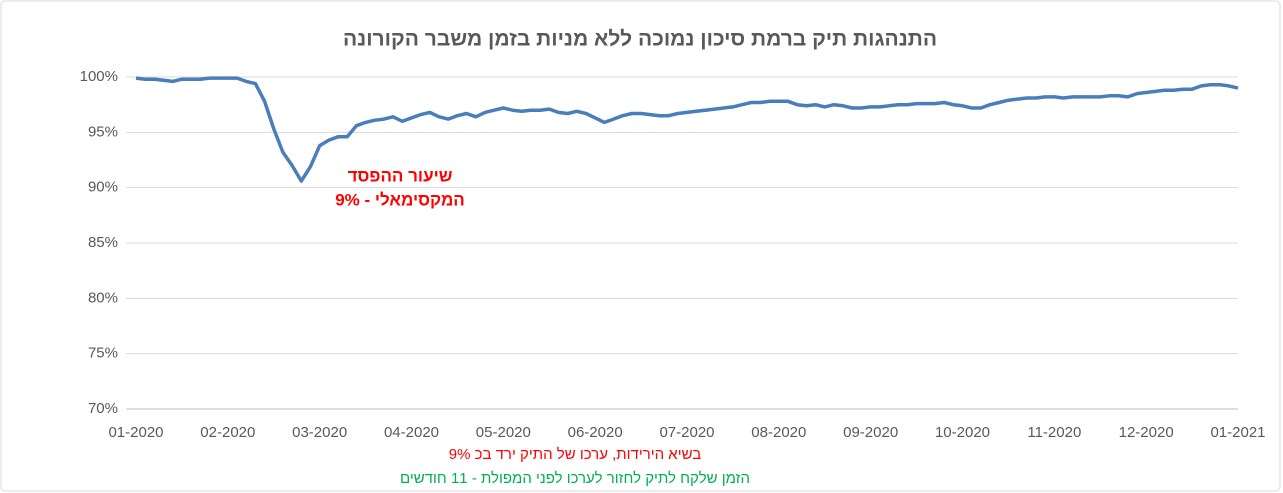  What do you see at coordinates (686, 432) in the screenshot?
I see `x-tick-label: 07-2020` at bounding box center [686, 432].